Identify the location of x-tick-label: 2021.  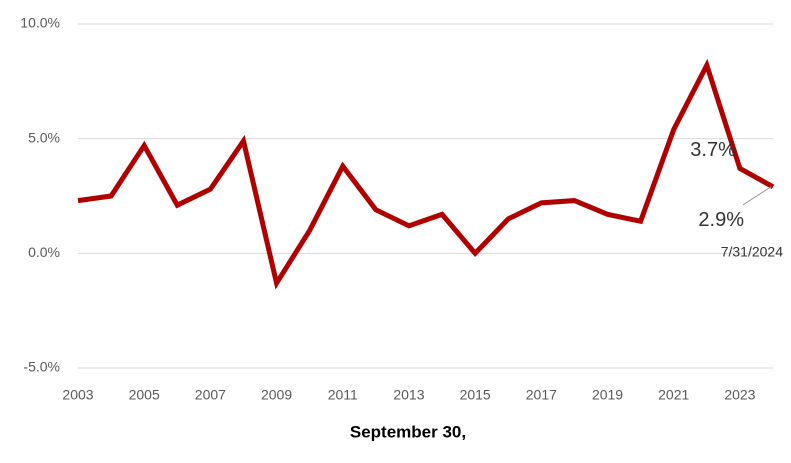
(673, 395).